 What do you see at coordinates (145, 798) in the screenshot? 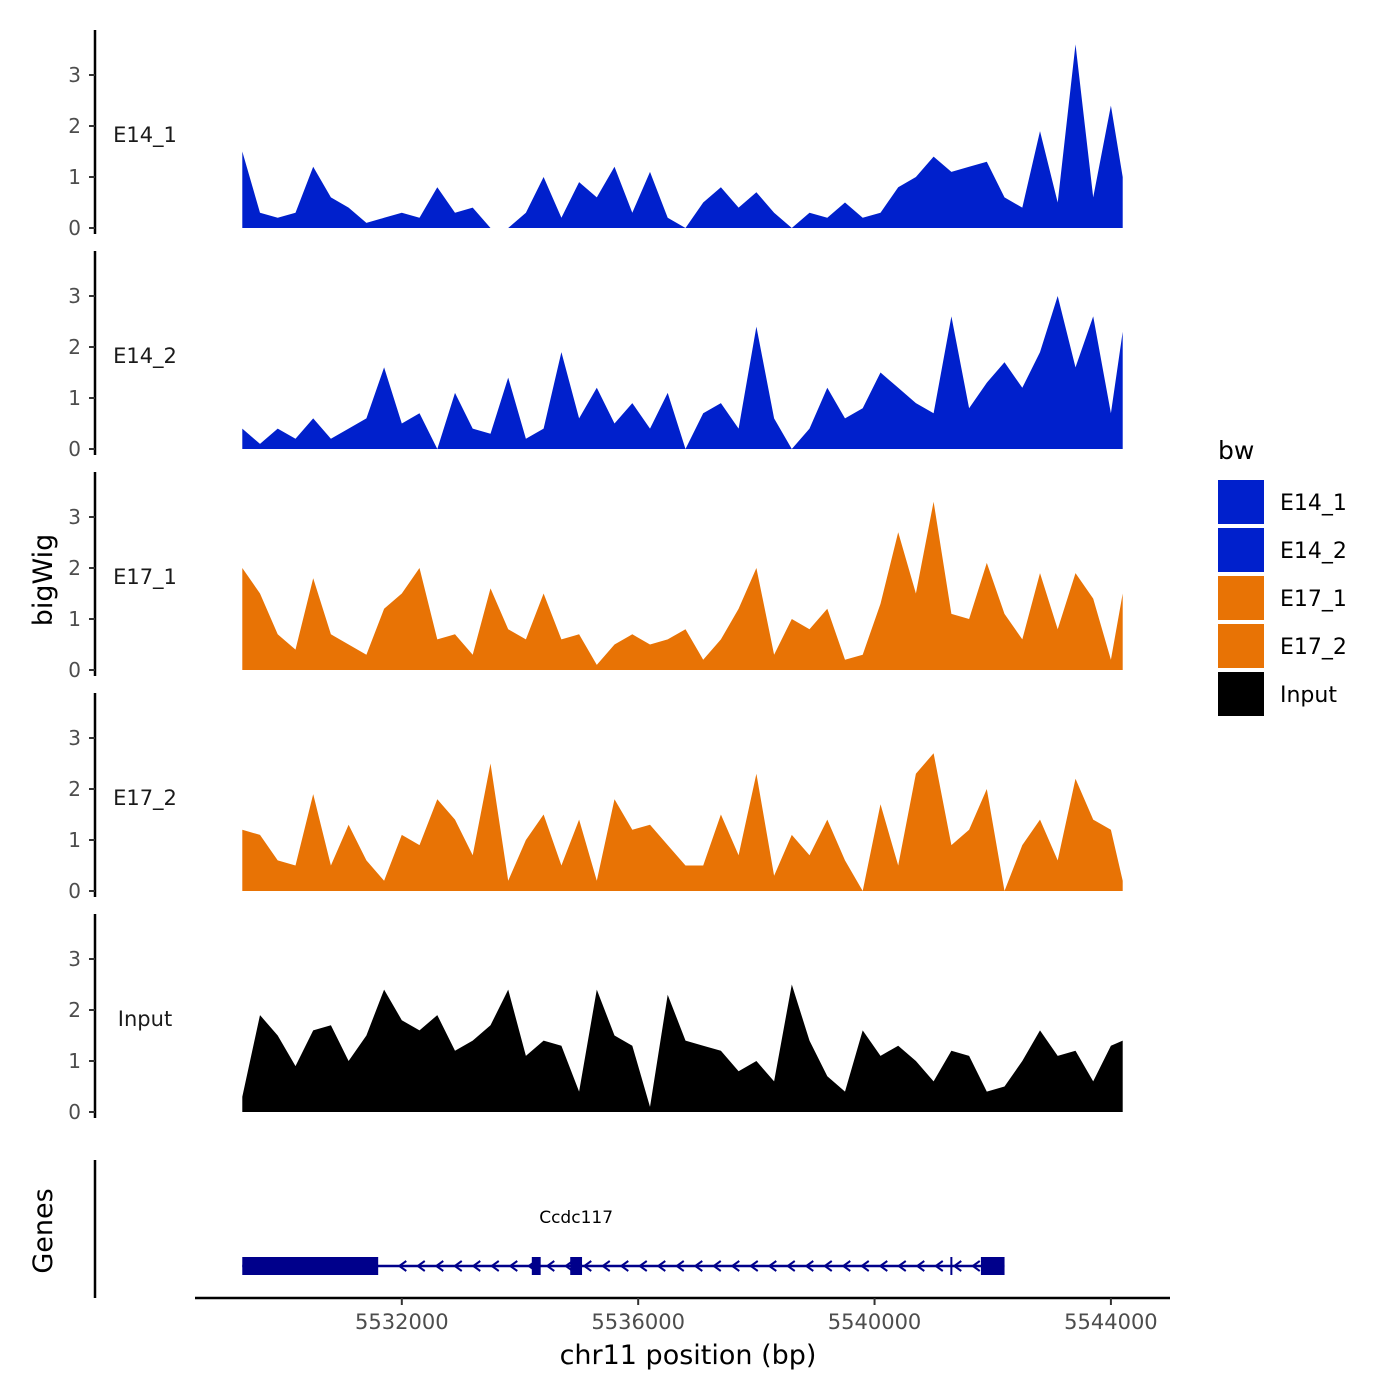
I see `track-label: E17_2` at bounding box center [145, 798].